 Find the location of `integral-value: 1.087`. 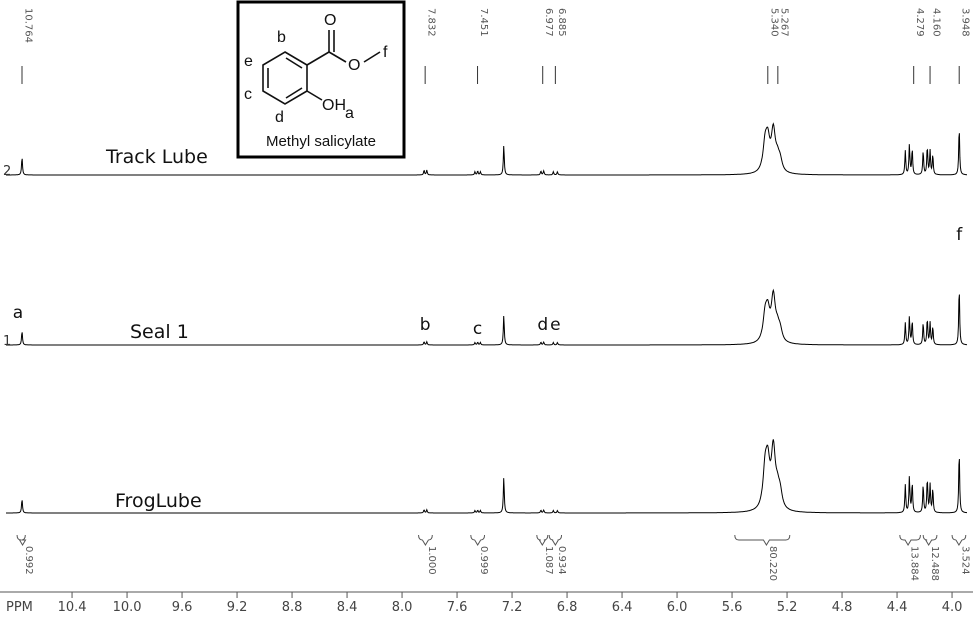

integral-value: 1.087 is located at coordinates (548, 560).